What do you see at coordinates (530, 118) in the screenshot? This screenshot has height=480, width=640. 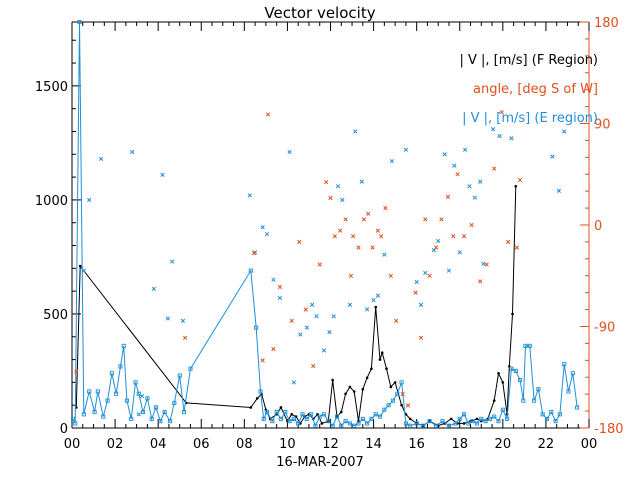 I see `legend-entry: | V |, [m/s] (E region)` at bounding box center [530, 118].